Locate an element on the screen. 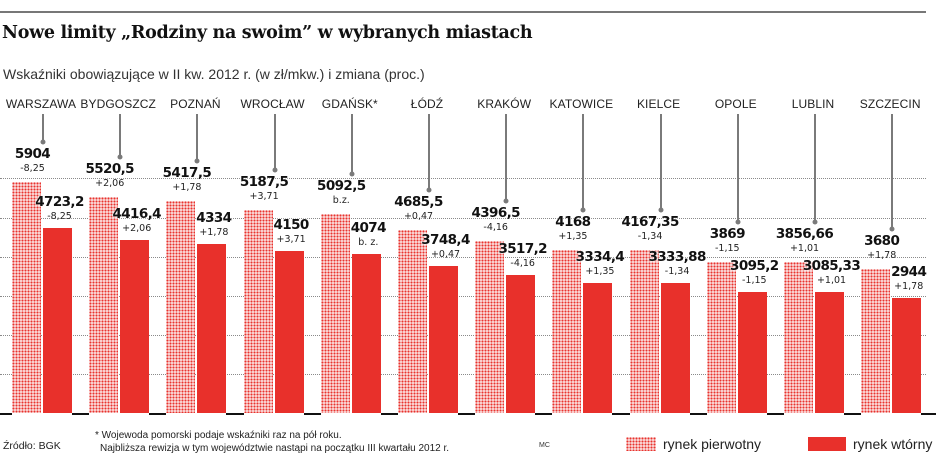  city-label: LUBLIN is located at coordinates (813, 104).